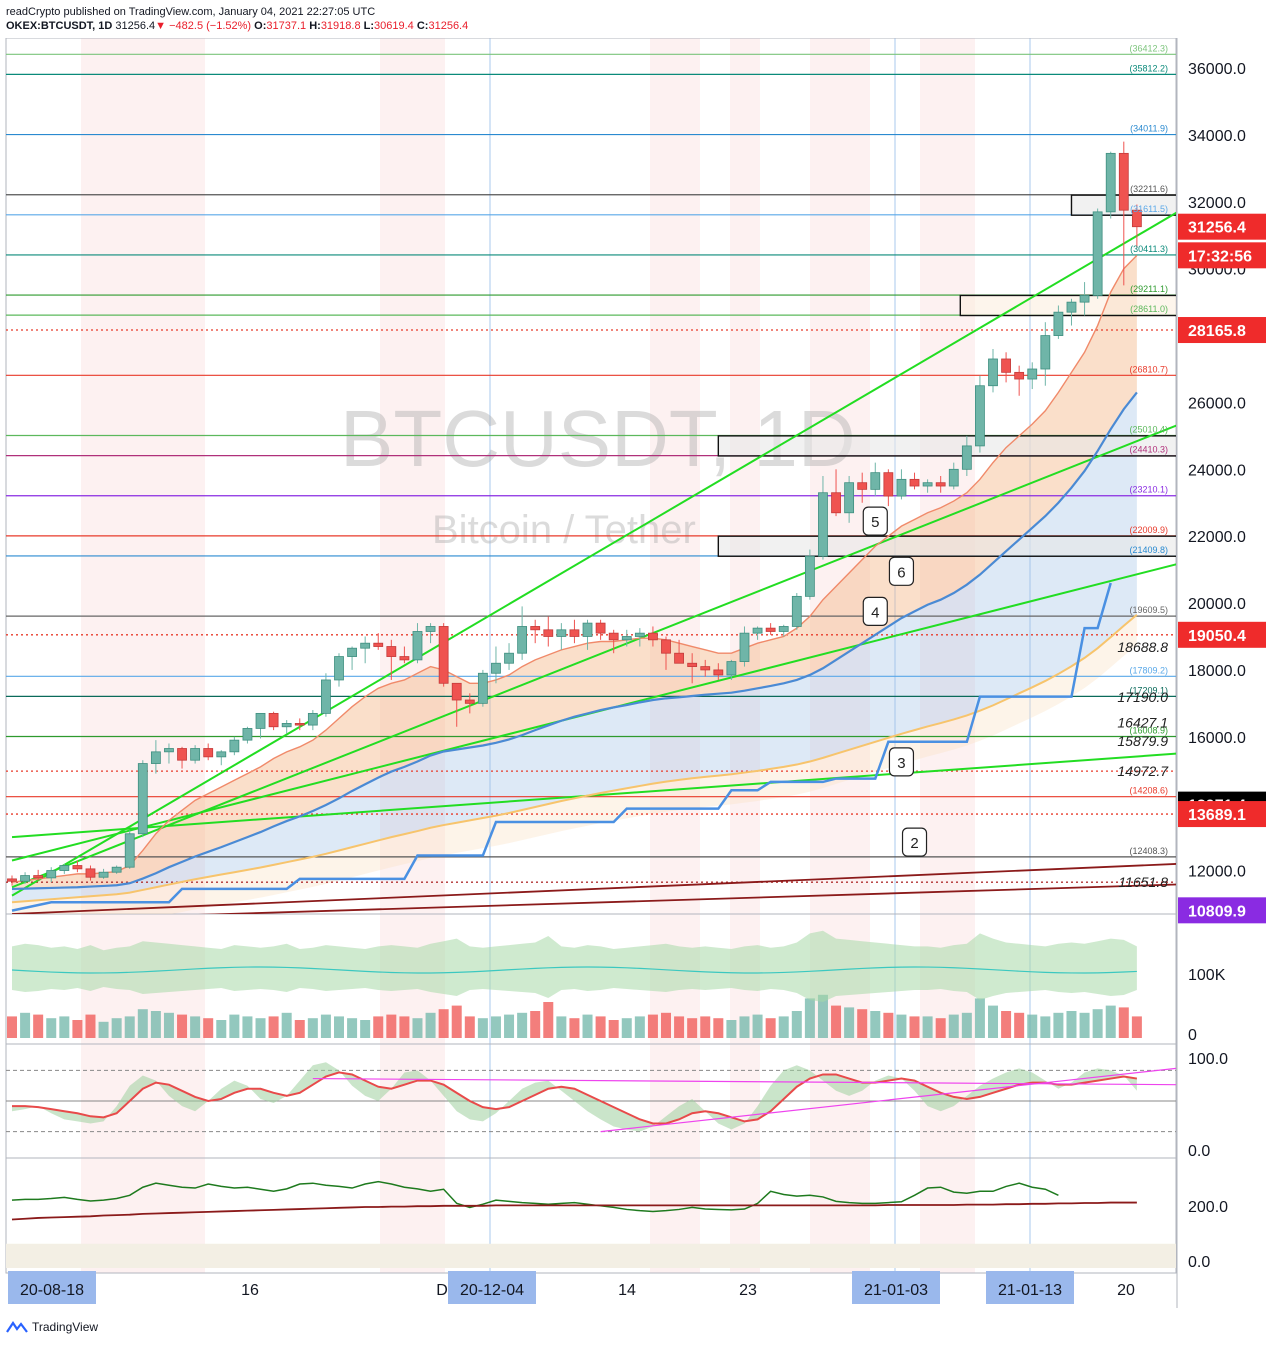  I want to click on level-label: (17209.1), so click(1148, 690).